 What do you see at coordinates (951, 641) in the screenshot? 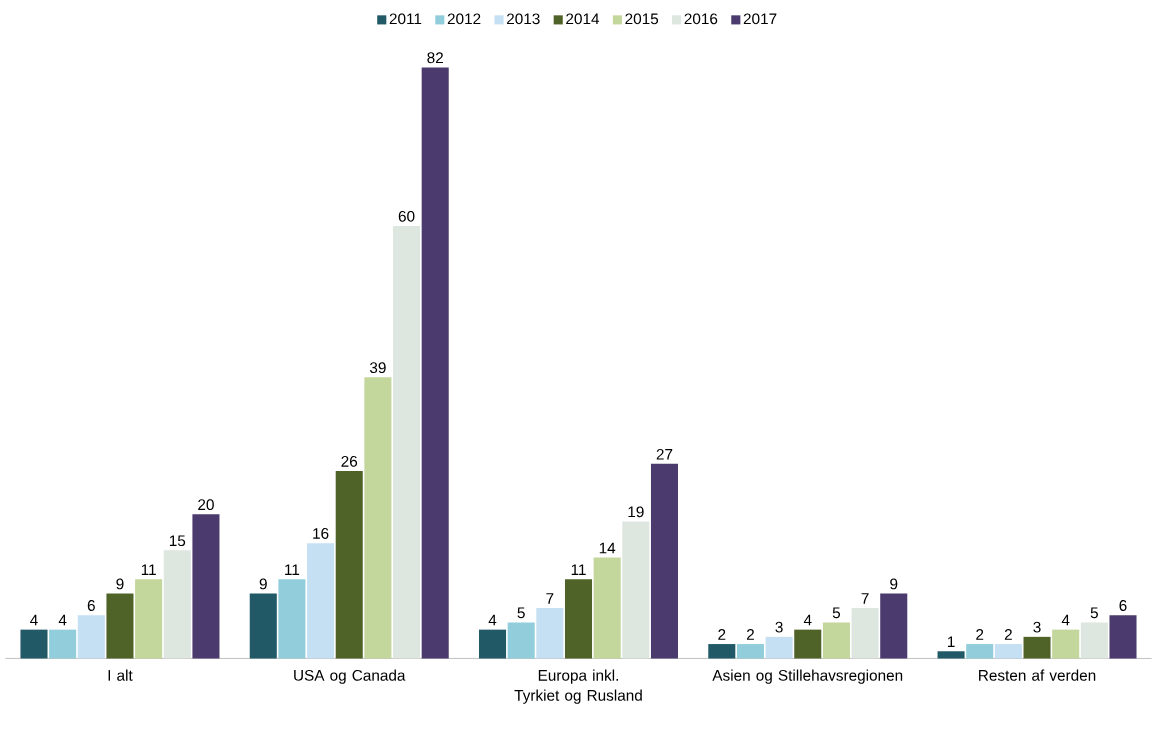
I see `data-label: 1` at bounding box center [951, 641].